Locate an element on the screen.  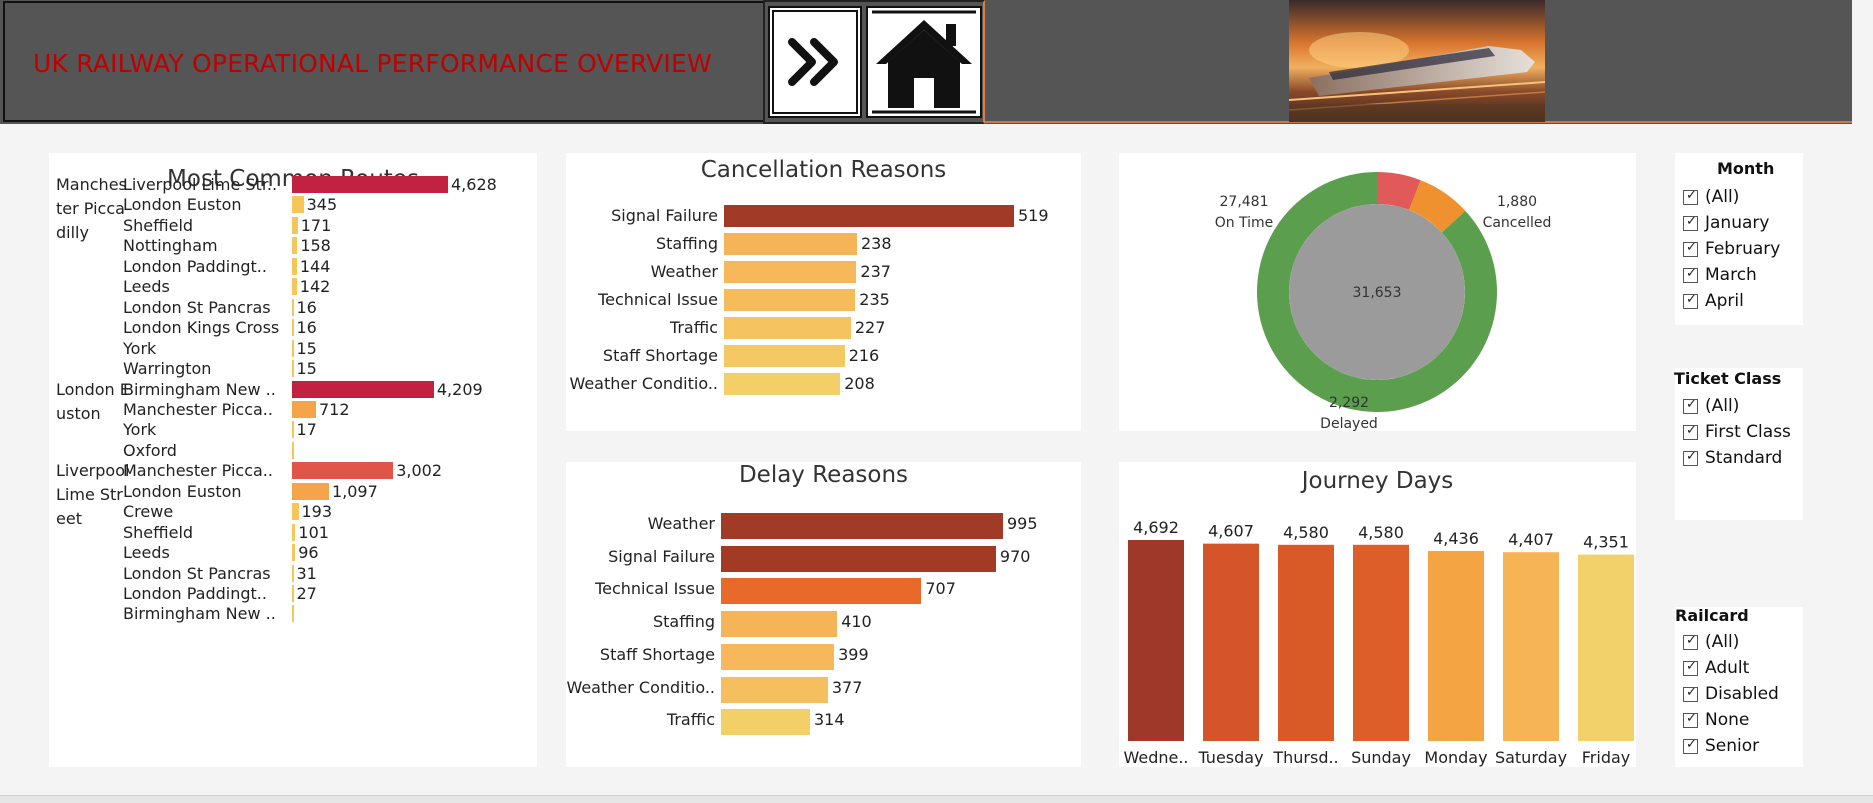
double-chevron-right-icon is located at coordinates (815, 62).